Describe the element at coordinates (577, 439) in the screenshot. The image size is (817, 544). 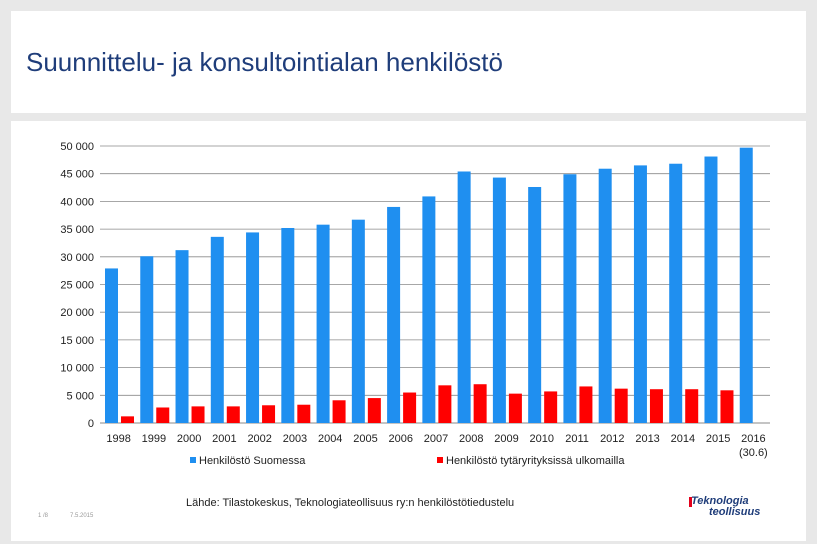
I see `x-tick-label: 2011` at that location.